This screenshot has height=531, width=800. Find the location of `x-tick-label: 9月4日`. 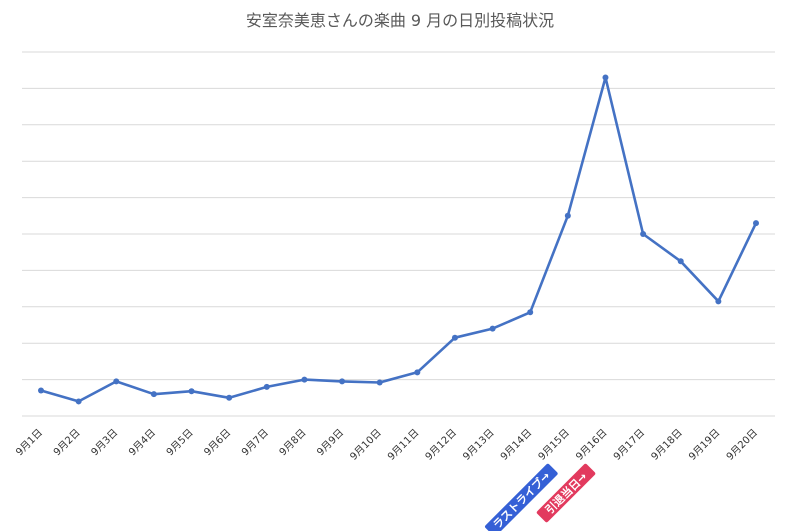

x-tick-label: 9月4日 is located at coordinates (142, 443).